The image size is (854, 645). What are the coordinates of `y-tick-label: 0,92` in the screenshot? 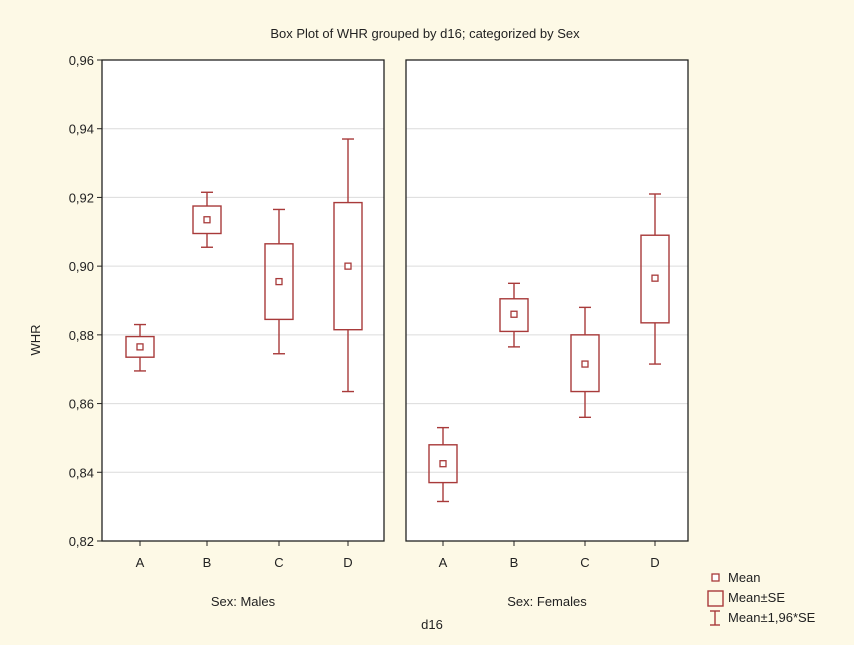 It's located at (81, 197).